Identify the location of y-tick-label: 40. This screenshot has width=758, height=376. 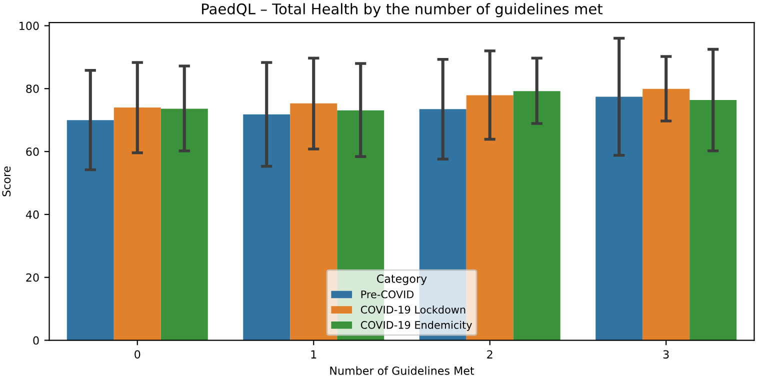
(32, 214).